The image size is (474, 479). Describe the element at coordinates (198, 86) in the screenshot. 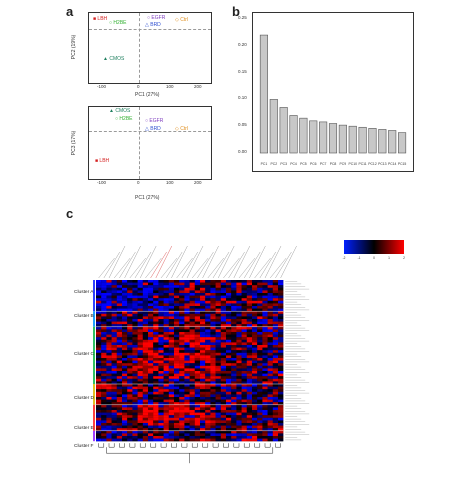

I see `pca-top-xtick-4: 200` at that location.